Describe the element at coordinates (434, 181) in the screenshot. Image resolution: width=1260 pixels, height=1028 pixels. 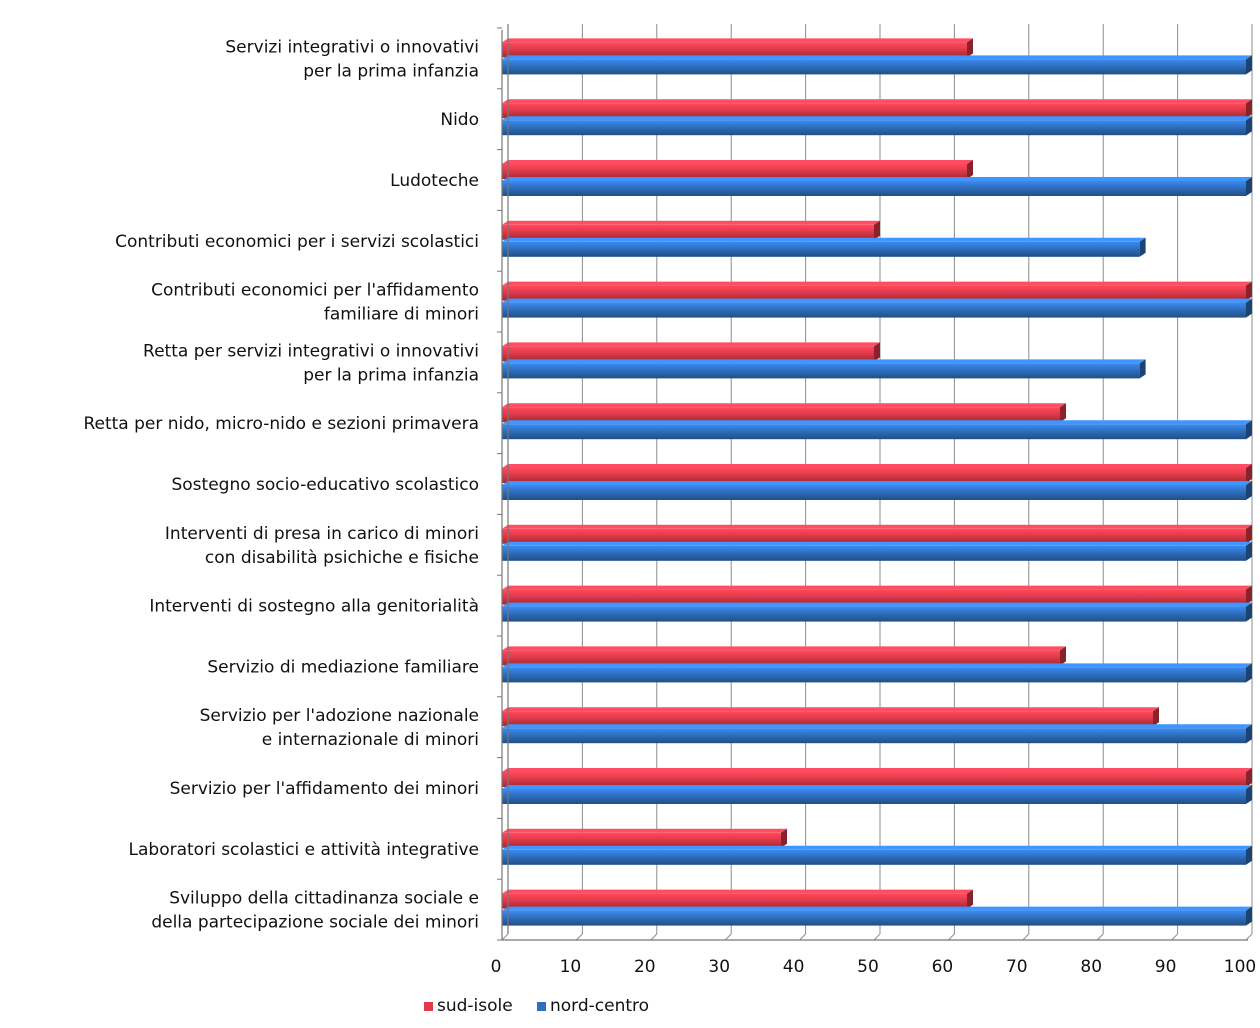
I see `category-label: Ludoteche` at that location.